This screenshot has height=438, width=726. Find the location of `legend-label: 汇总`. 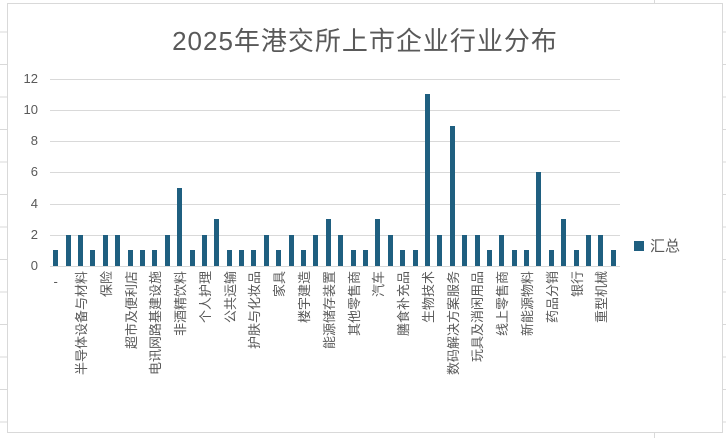

legend-label: 汇总 is located at coordinates (665, 246).